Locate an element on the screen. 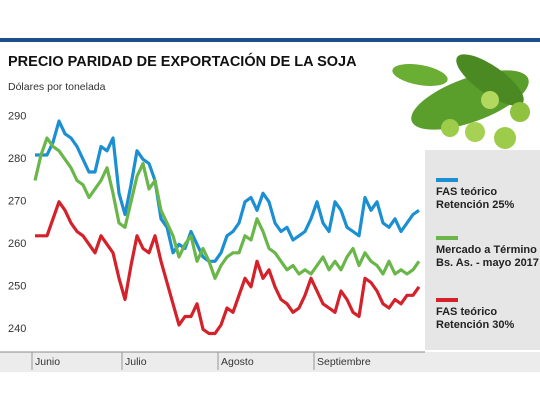  chart-title: PRECIO PARIDAD DE EXPORTACIÓN DE LA SOJA is located at coordinates (182, 61).